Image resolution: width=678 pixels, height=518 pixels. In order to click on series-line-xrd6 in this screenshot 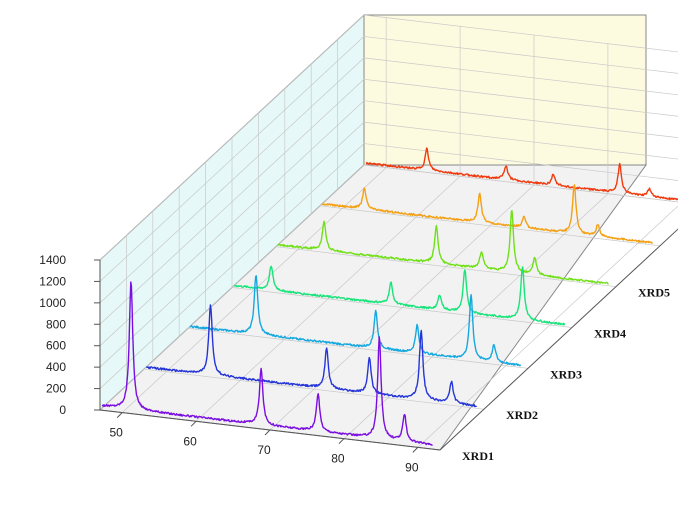, I will do `click(487, 214)`.